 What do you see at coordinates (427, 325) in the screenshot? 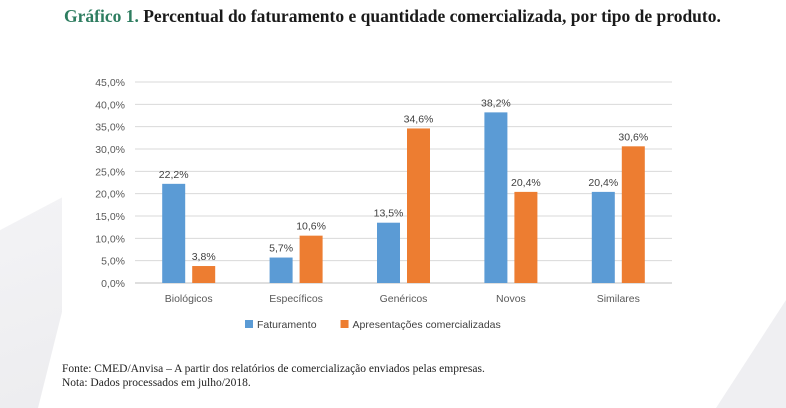
I see `legend-label: Apresentações comercializadas` at bounding box center [427, 325].